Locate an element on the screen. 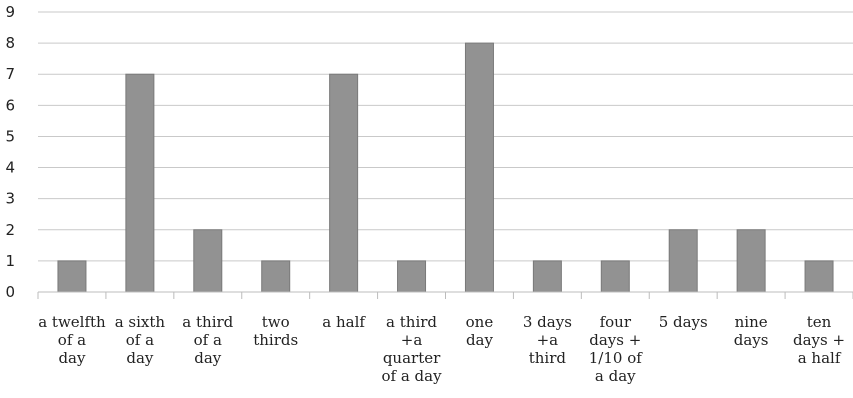 This screenshot has height=398, width=853. x-category-label: a third +a quarter of a day is located at coordinates (411, 349).